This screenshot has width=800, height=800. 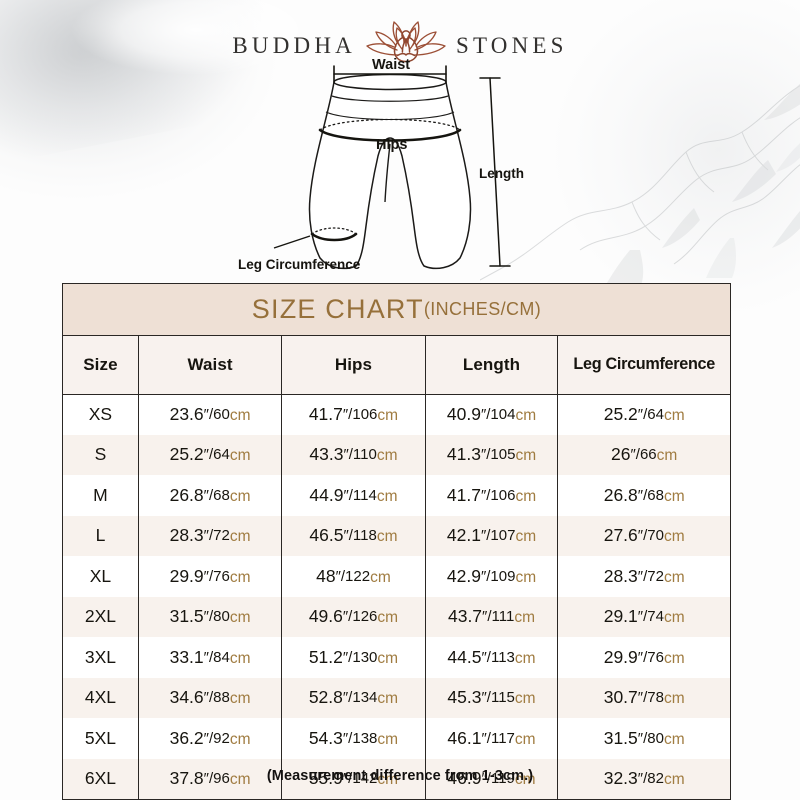 What do you see at coordinates (492, 535) in the screenshot?
I see `cell-length: 42.1″/107cm` at bounding box center [492, 535].